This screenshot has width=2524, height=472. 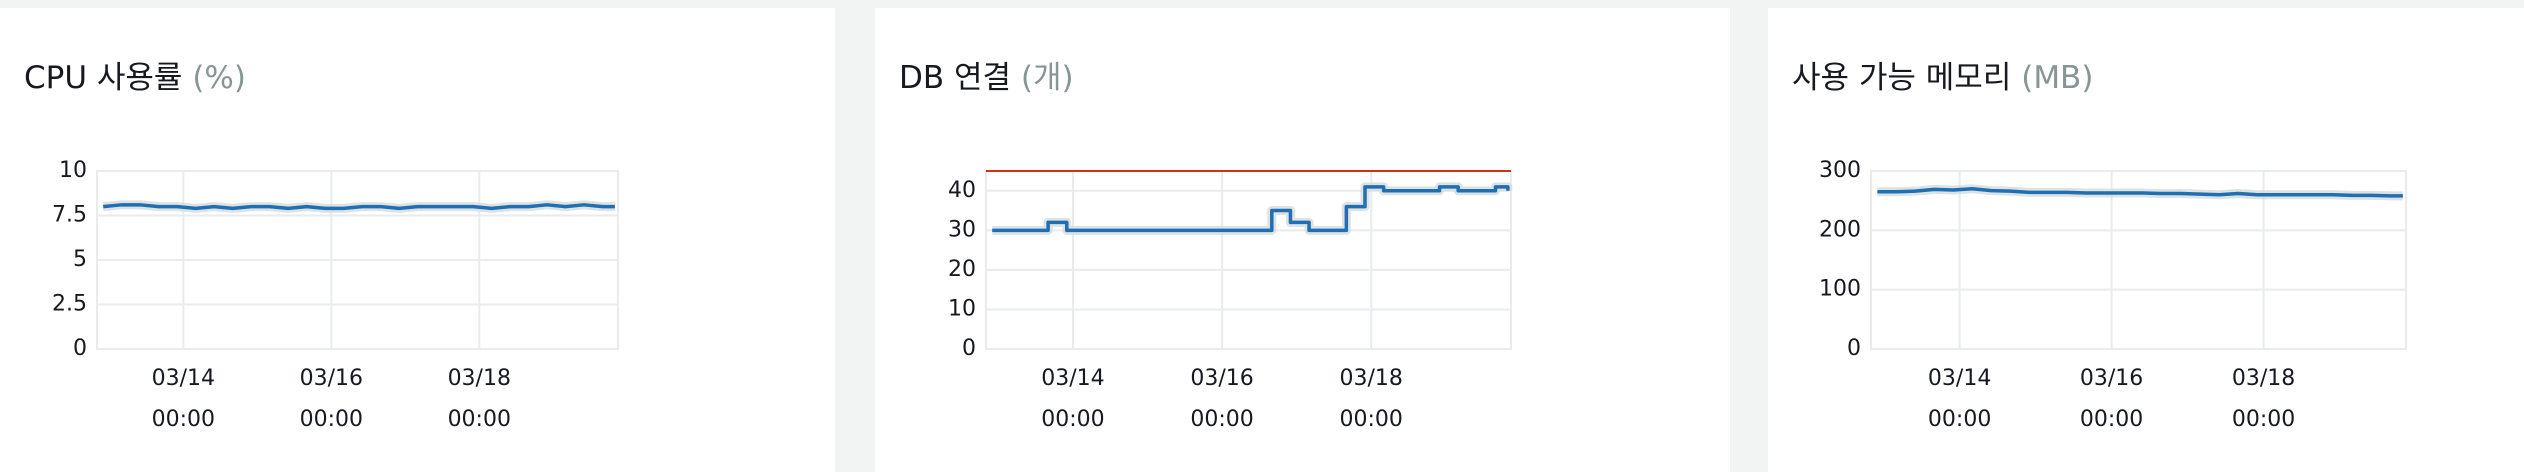 What do you see at coordinates (1840, 170) in the screenshot?
I see `y-tick-label: 300` at bounding box center [1840, 170].